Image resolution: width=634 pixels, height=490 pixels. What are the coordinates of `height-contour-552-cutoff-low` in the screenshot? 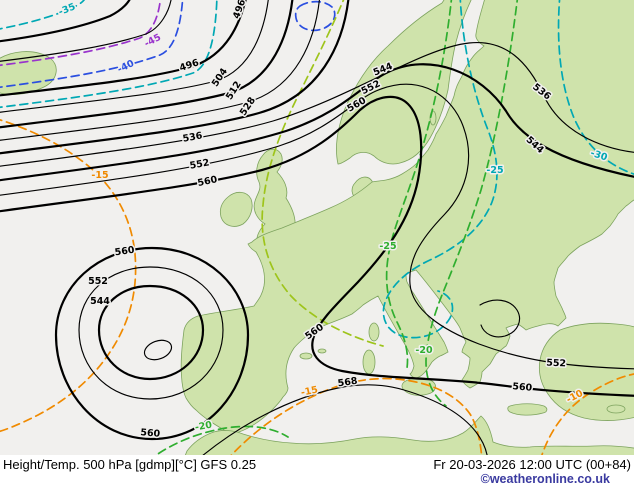 It's located at (151, 333).